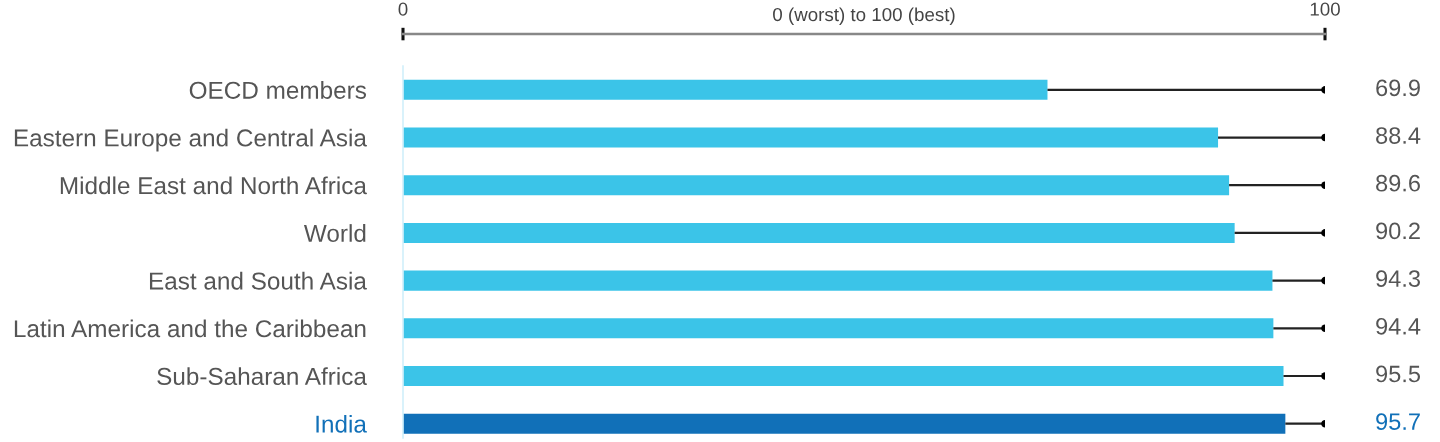 Image resolution: width=1440 pixels, height=442 pixels. What do you see at coordinates (258, 280) in the screenshot?
I see `y-tick-label: East and South Asia` at bounding box center [258, 280].